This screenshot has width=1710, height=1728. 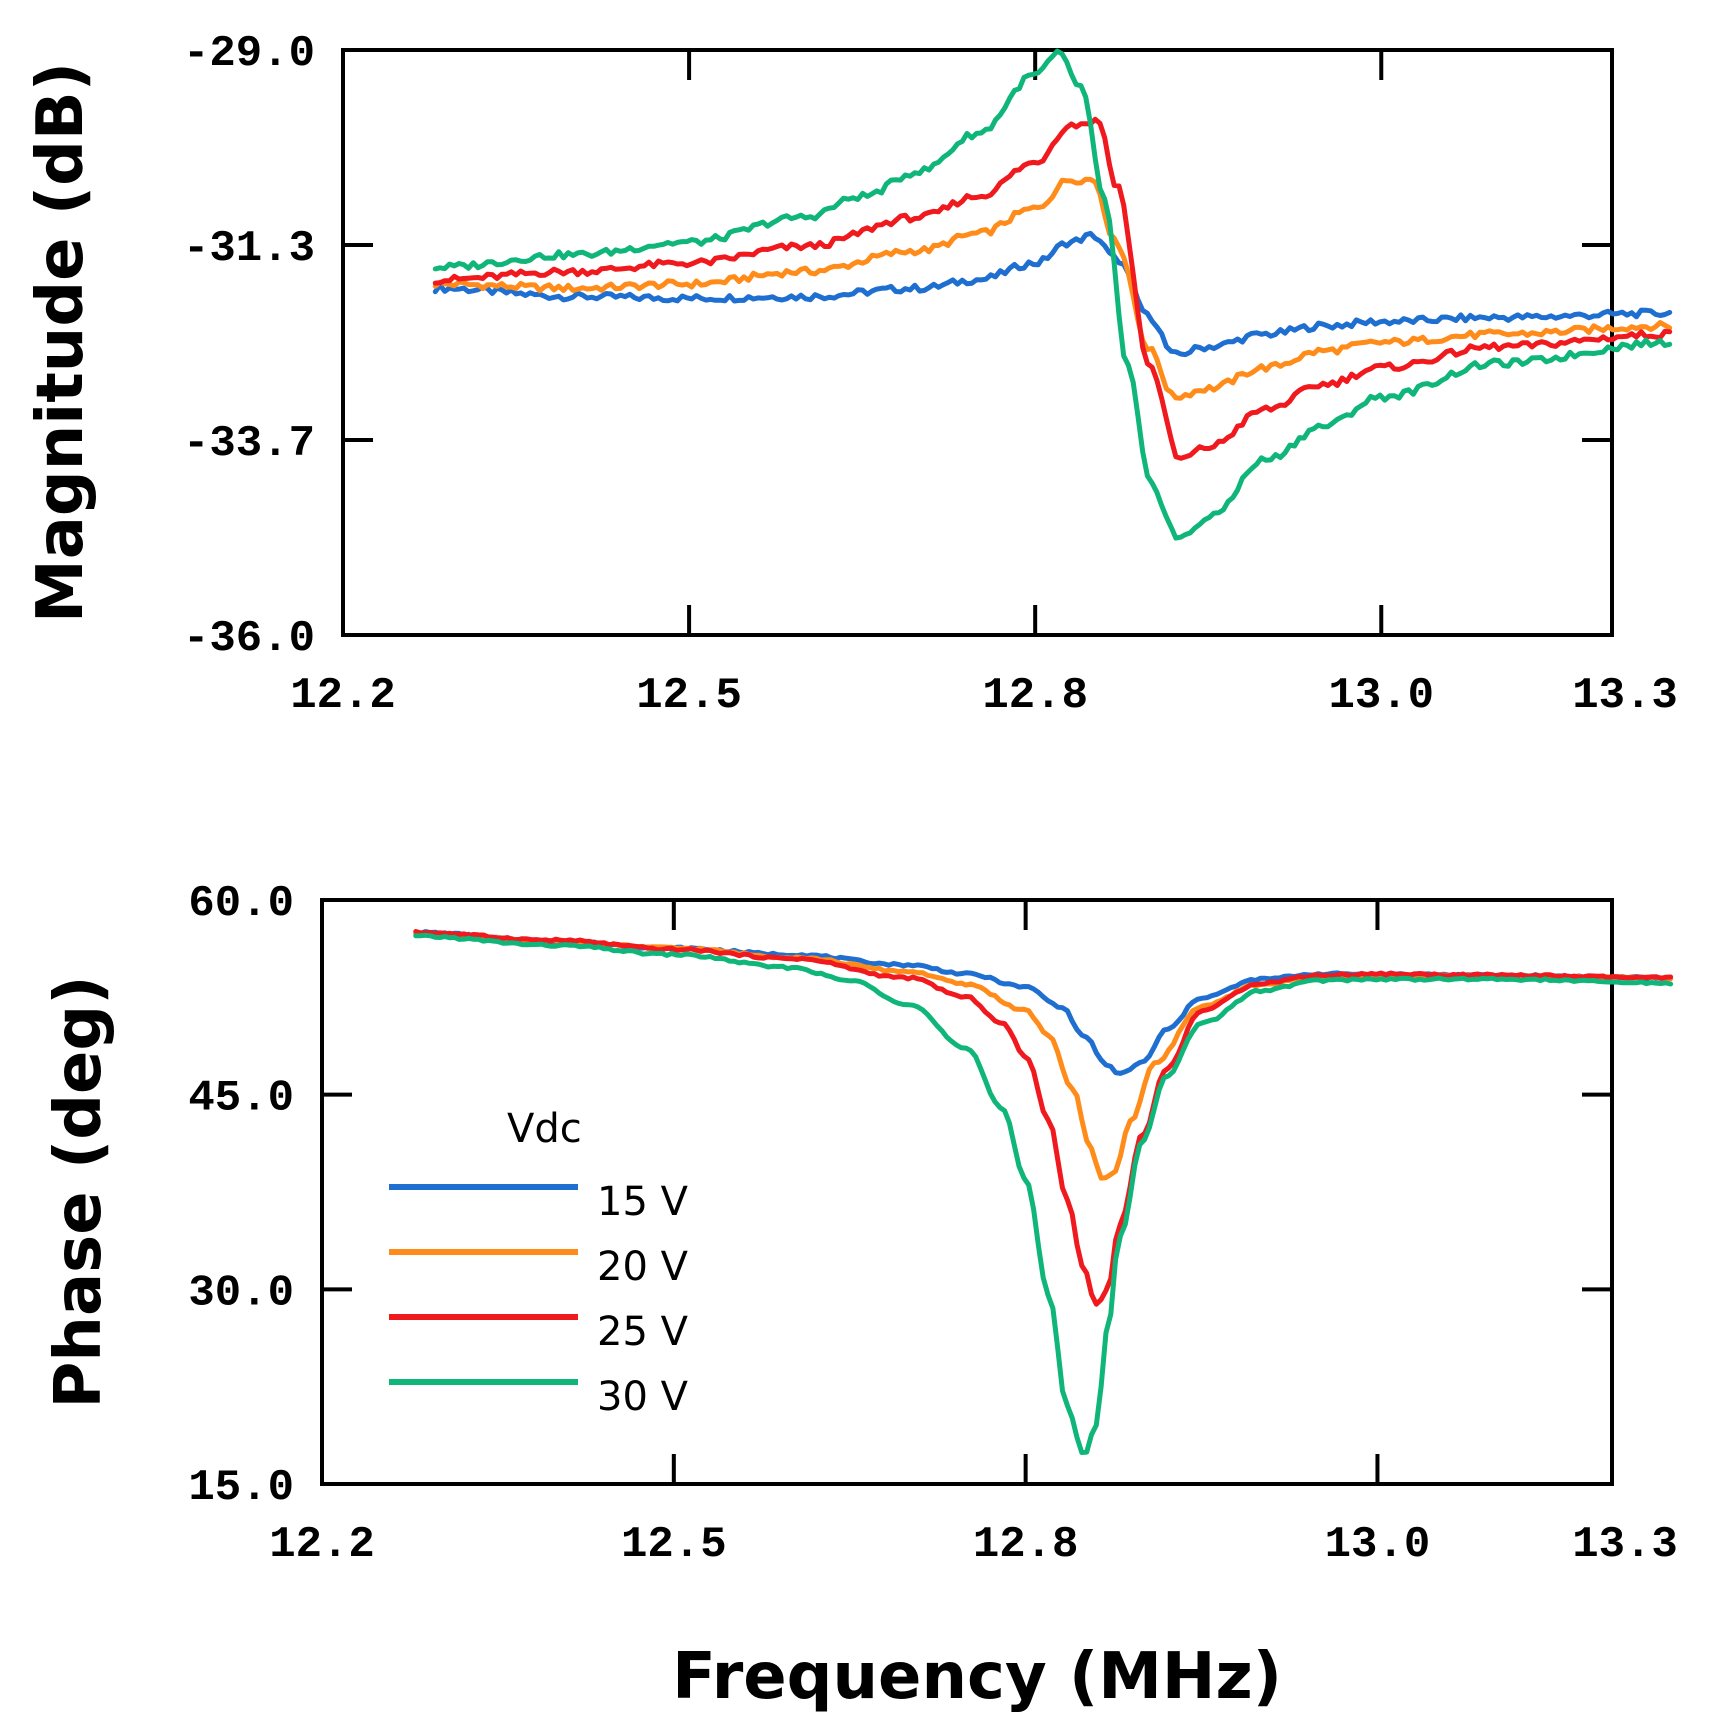 What do you see at coordinates (977, 1677) in the screenshot?
I see `xlabel: Frequency (MHz)` at bounding box center [977, 1677].